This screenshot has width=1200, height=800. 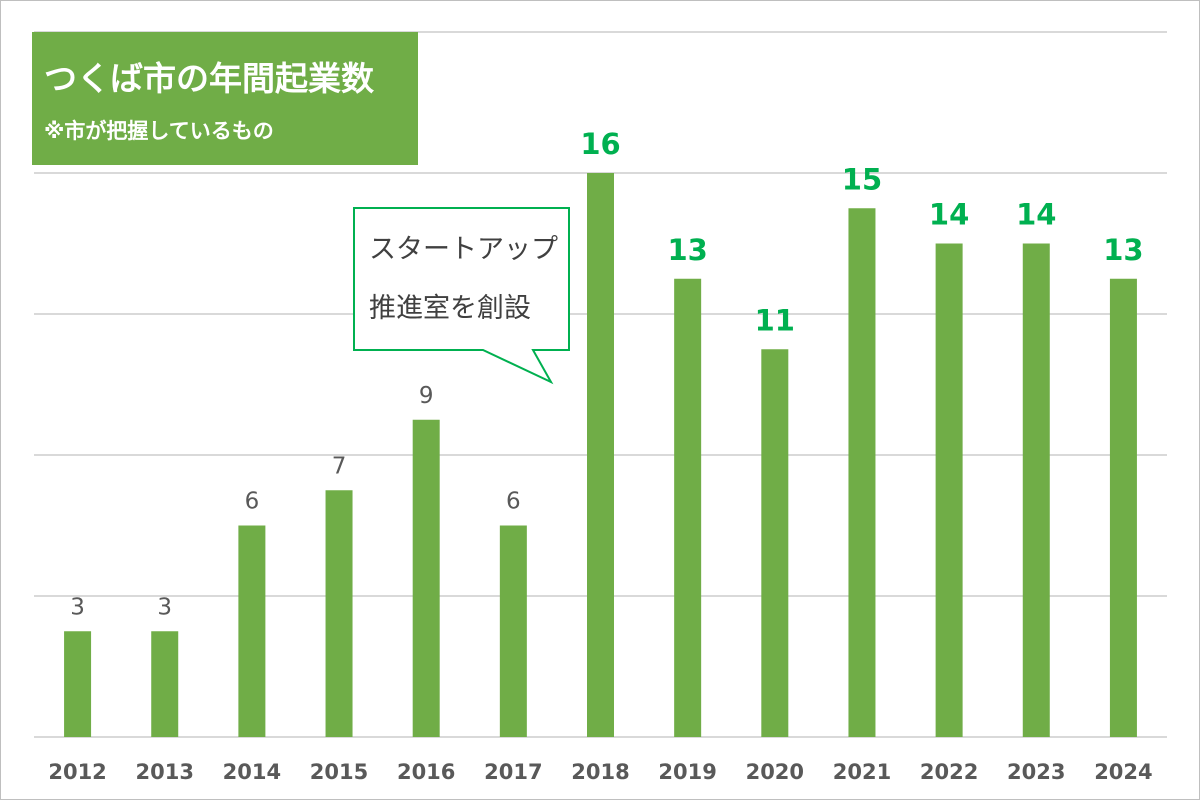 I want to click on x-tick-label-2016: 2016, so click(x=426, y=772).